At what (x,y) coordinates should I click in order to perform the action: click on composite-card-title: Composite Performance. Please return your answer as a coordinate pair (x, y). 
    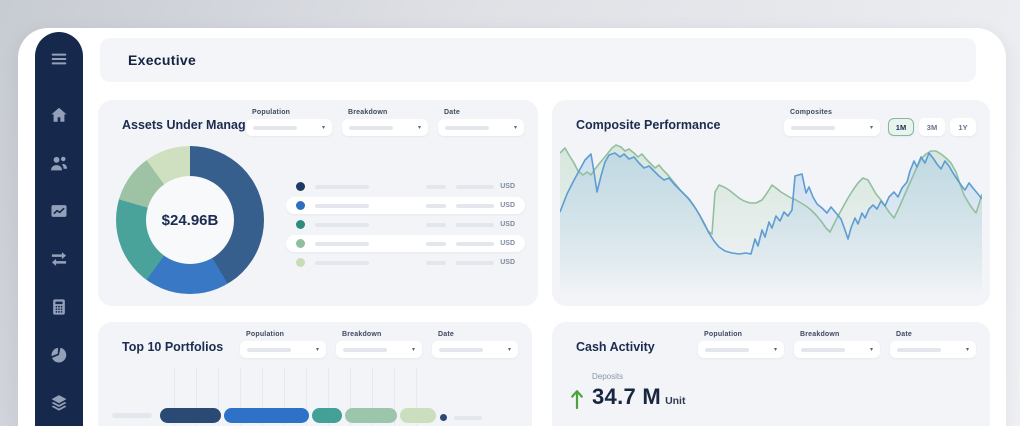
    Looking at the image, I should click on (648, 125).